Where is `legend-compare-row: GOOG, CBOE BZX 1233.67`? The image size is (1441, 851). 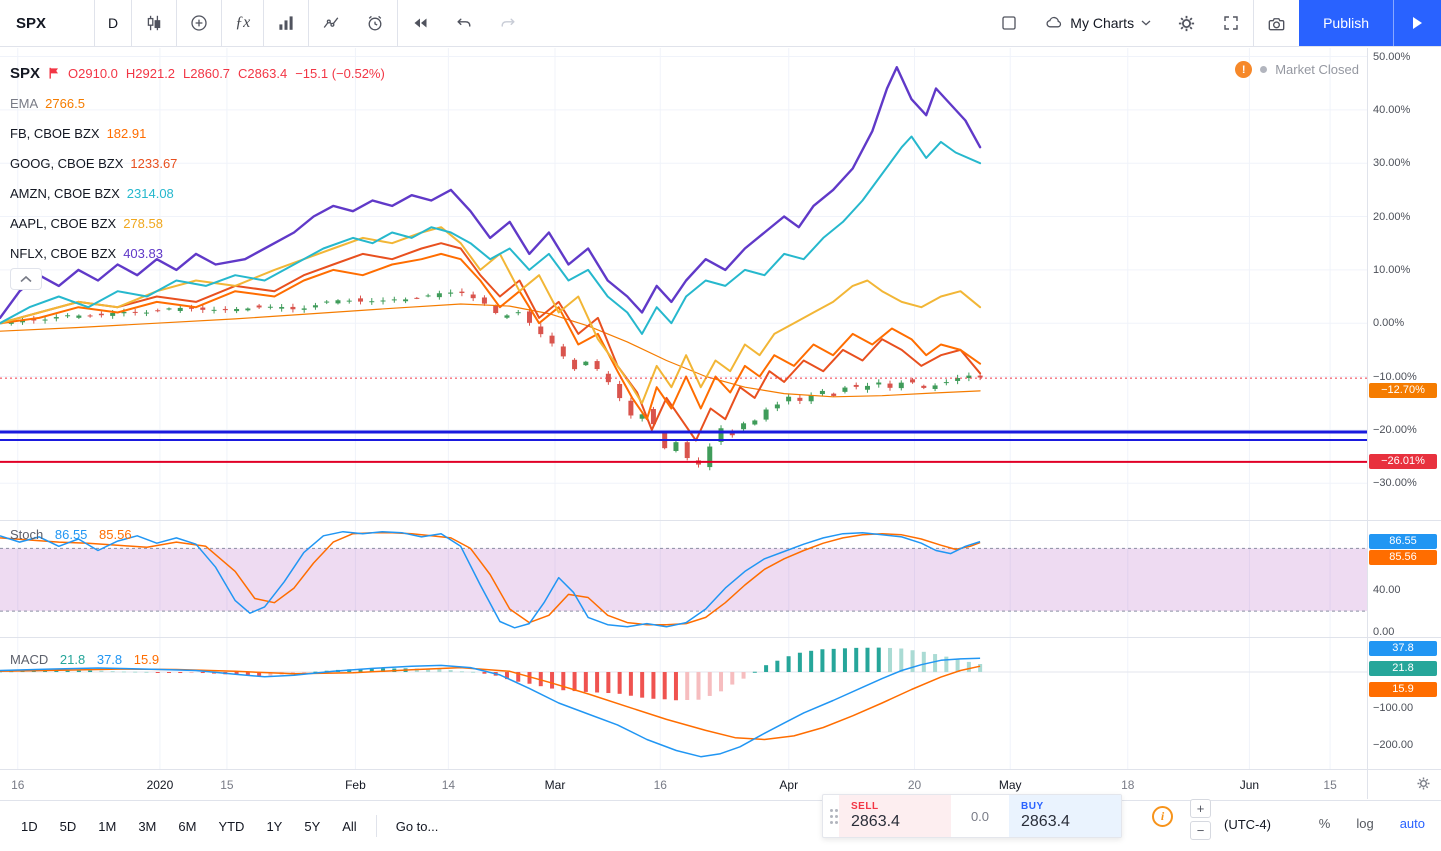 legend-compare-row: GOOG, CBOE BZX 1233.67 is located at coordinates (201, 163).